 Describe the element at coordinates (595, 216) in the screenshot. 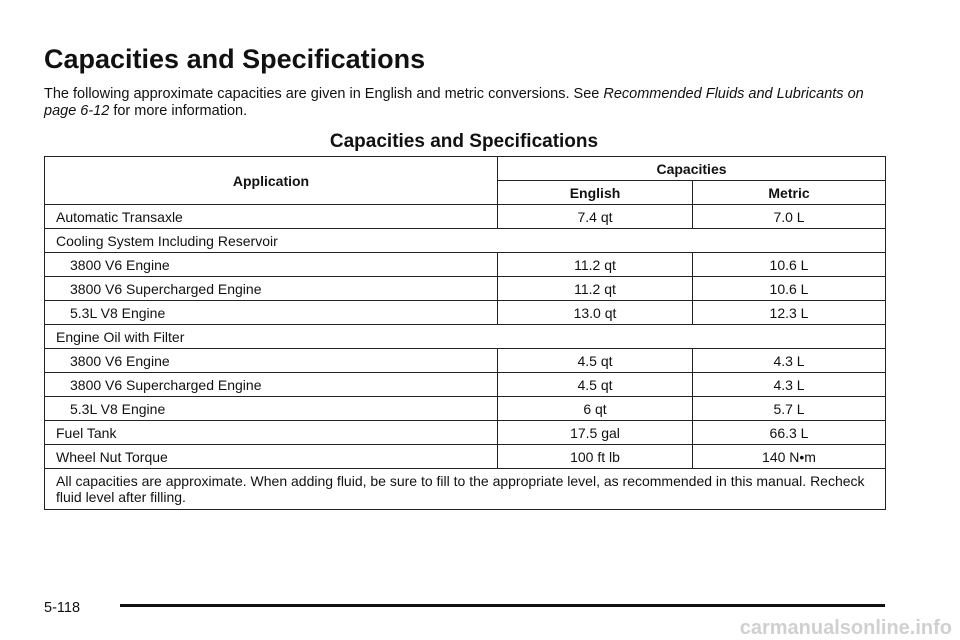

I see `english-value: 7.4 qt` at that location.